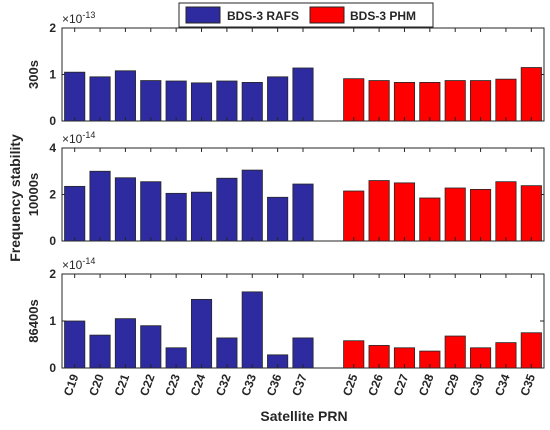 This screenshot has height=430, width=550. I want to click on x-tick-label-c37: C37, so click(299, 385).